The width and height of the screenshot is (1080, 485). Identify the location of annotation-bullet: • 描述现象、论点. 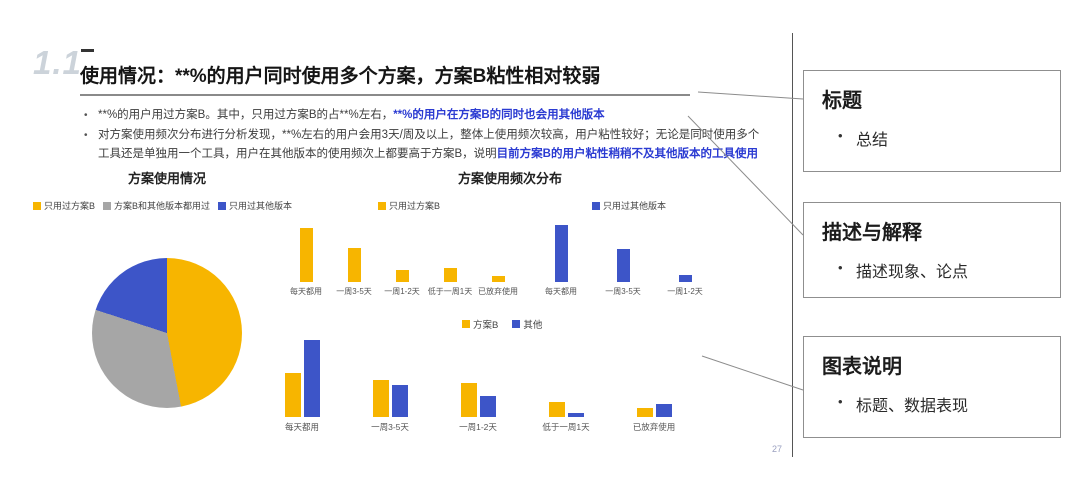
(932, 270).